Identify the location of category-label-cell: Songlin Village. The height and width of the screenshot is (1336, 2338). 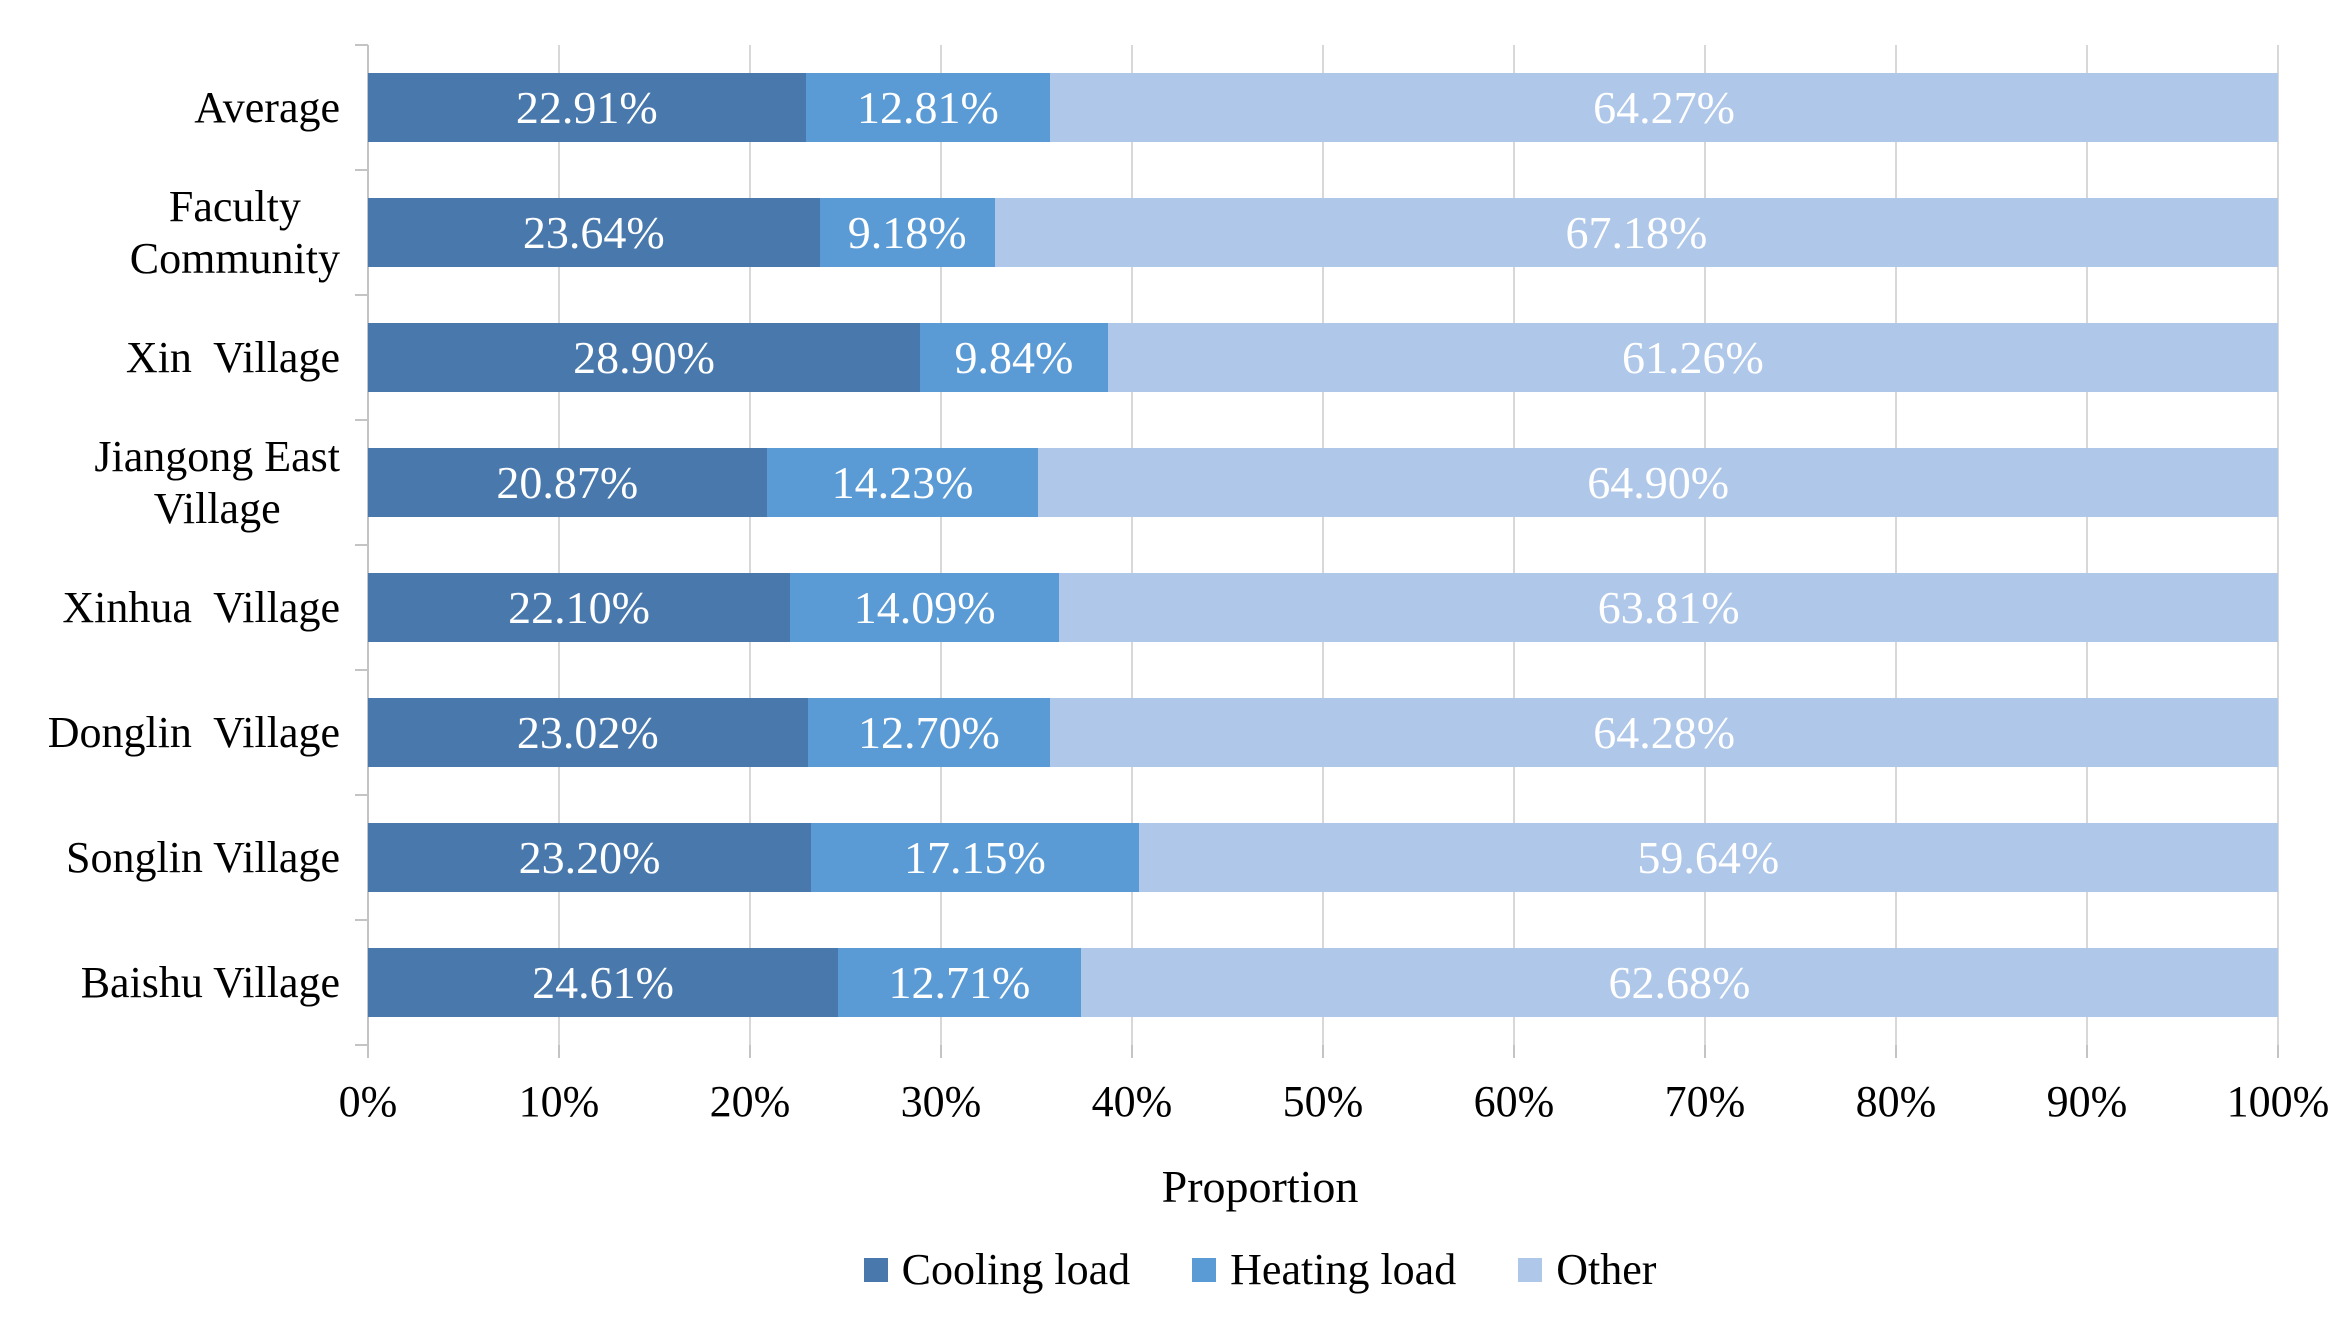
(185, 857).